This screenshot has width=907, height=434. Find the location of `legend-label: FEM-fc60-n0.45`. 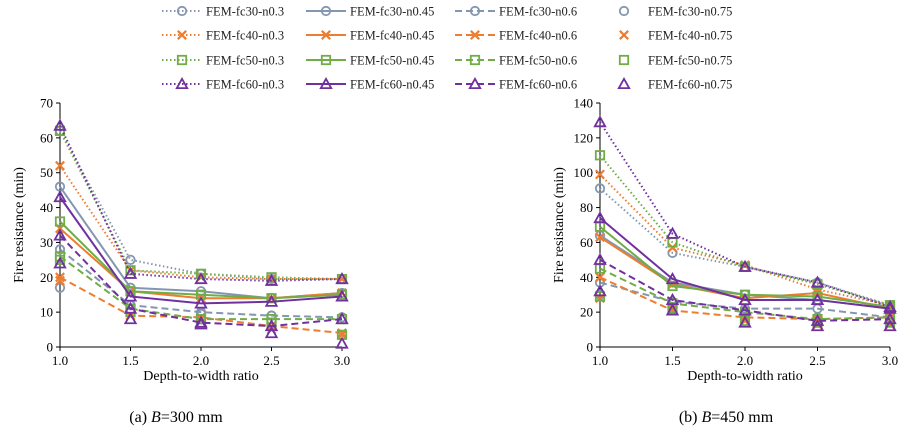

legend-label: FEM-fc60-n0.45 is located at coordinates (392, 85).